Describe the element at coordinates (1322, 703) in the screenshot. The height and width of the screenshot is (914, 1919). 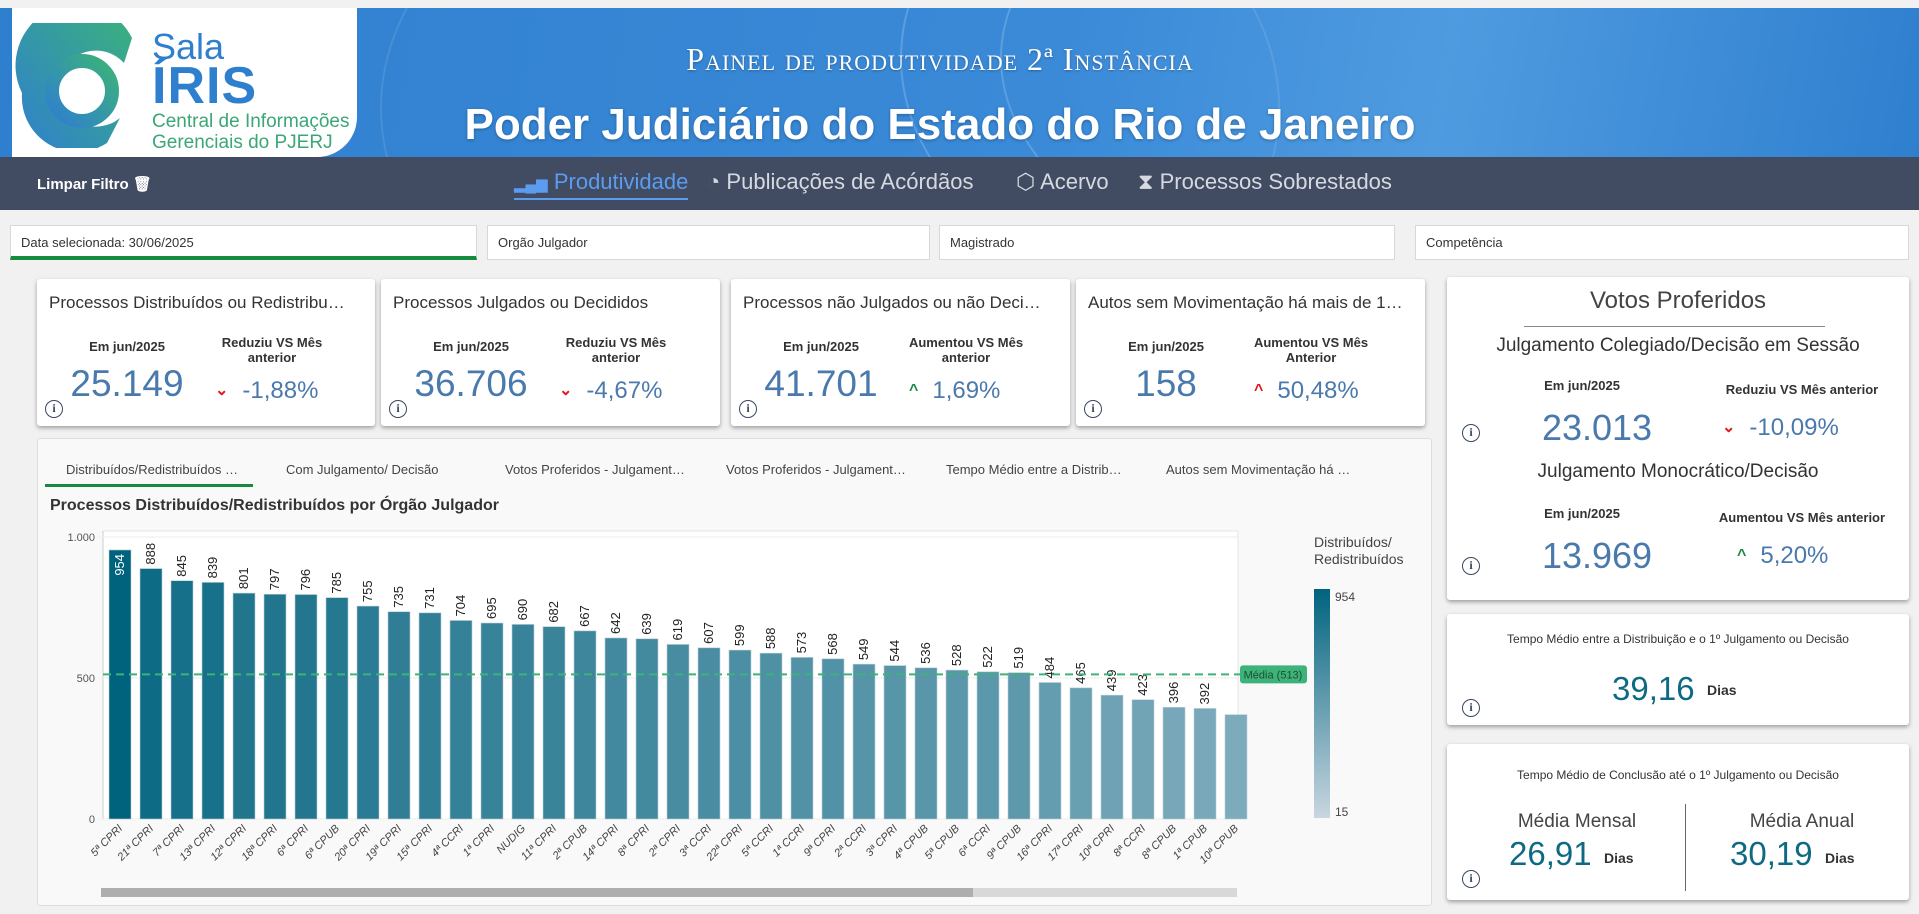
I see `legend-color-scale` at that location.